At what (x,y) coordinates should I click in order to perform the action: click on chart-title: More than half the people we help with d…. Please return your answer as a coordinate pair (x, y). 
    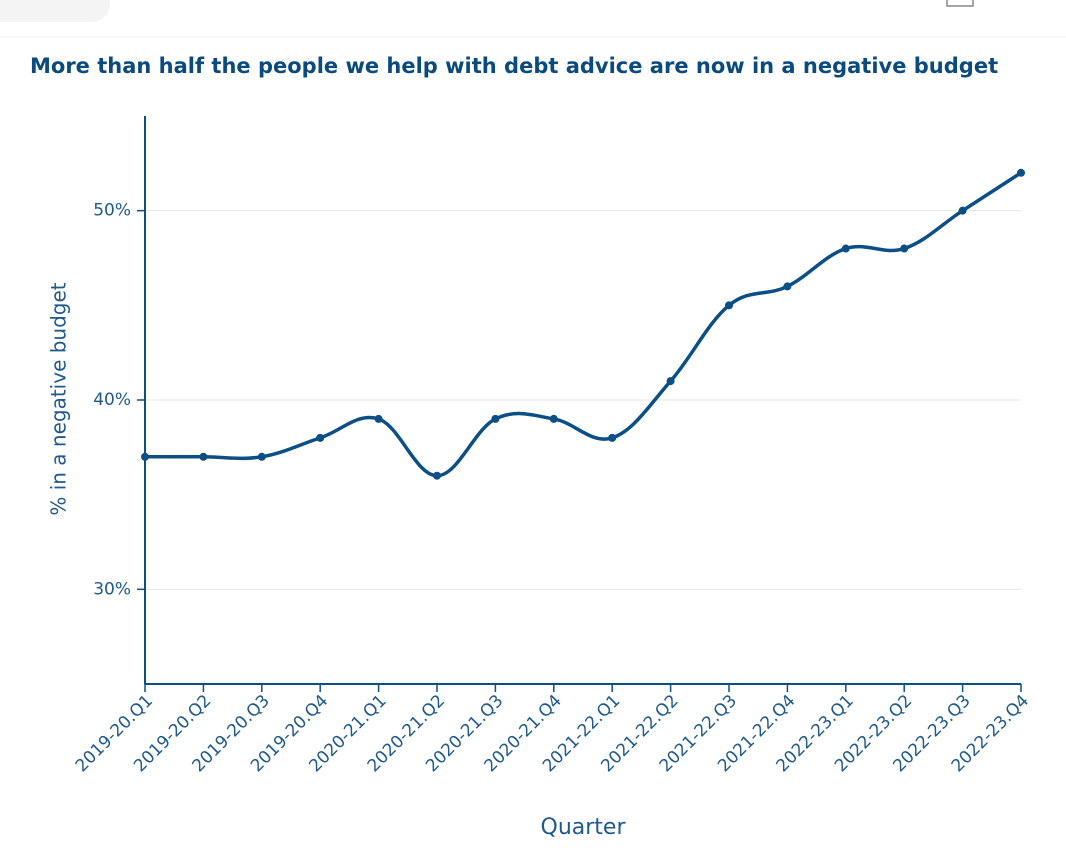
    Looking at the image, I should click on (514, 66).